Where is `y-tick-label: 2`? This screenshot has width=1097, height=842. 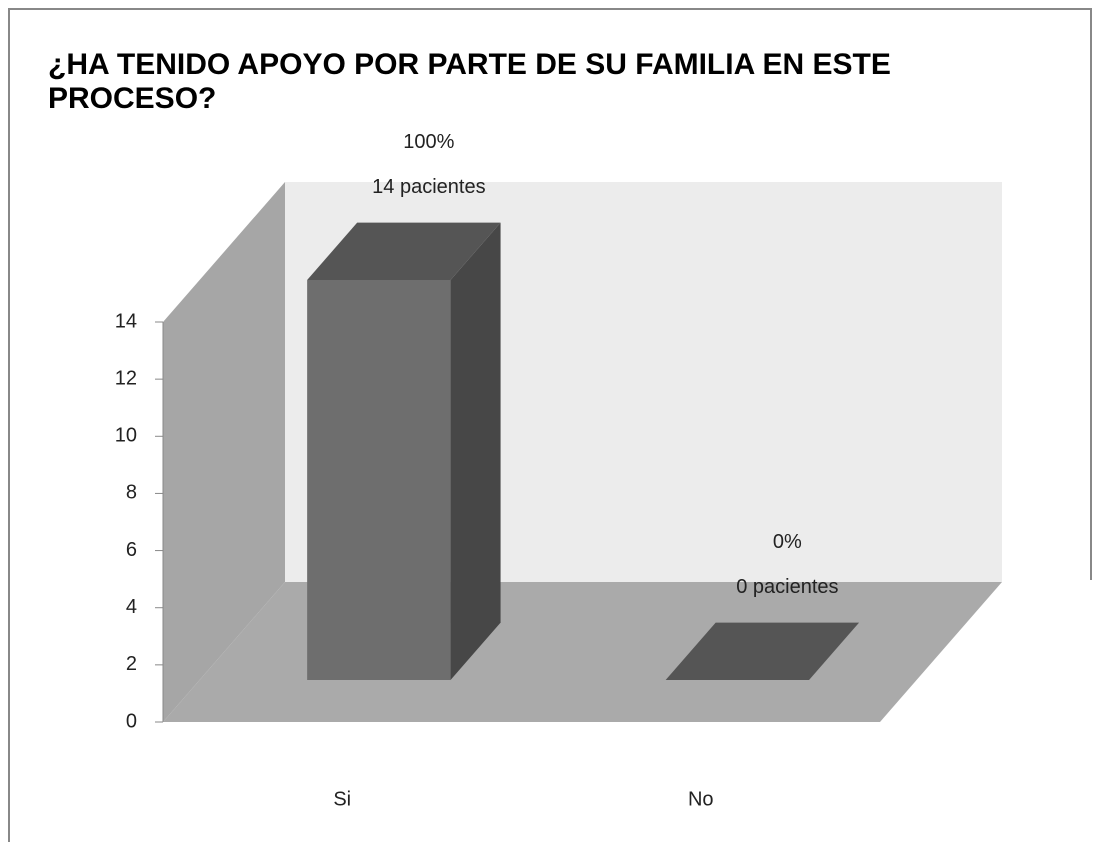 y-tick-label: 2 is located at coordinates (131, 664).